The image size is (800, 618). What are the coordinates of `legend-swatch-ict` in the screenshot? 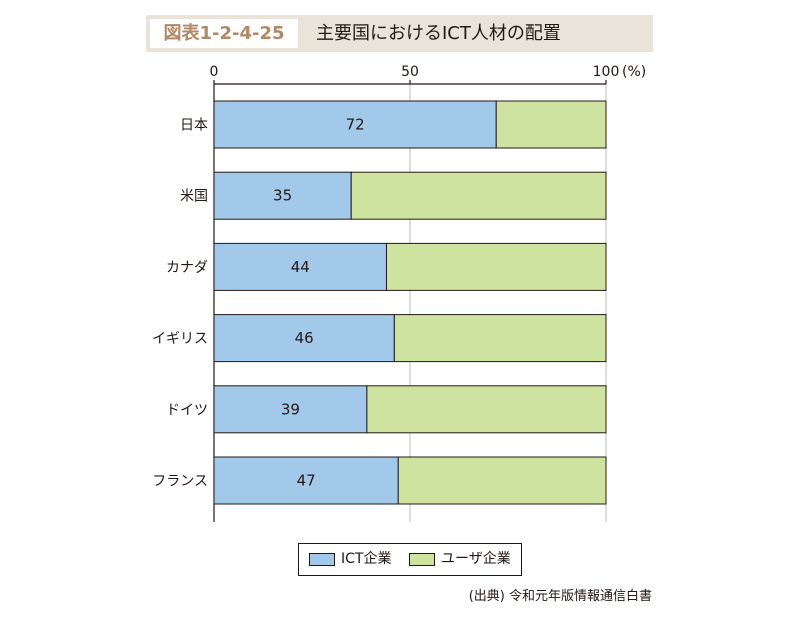 It's located at (322, 559).